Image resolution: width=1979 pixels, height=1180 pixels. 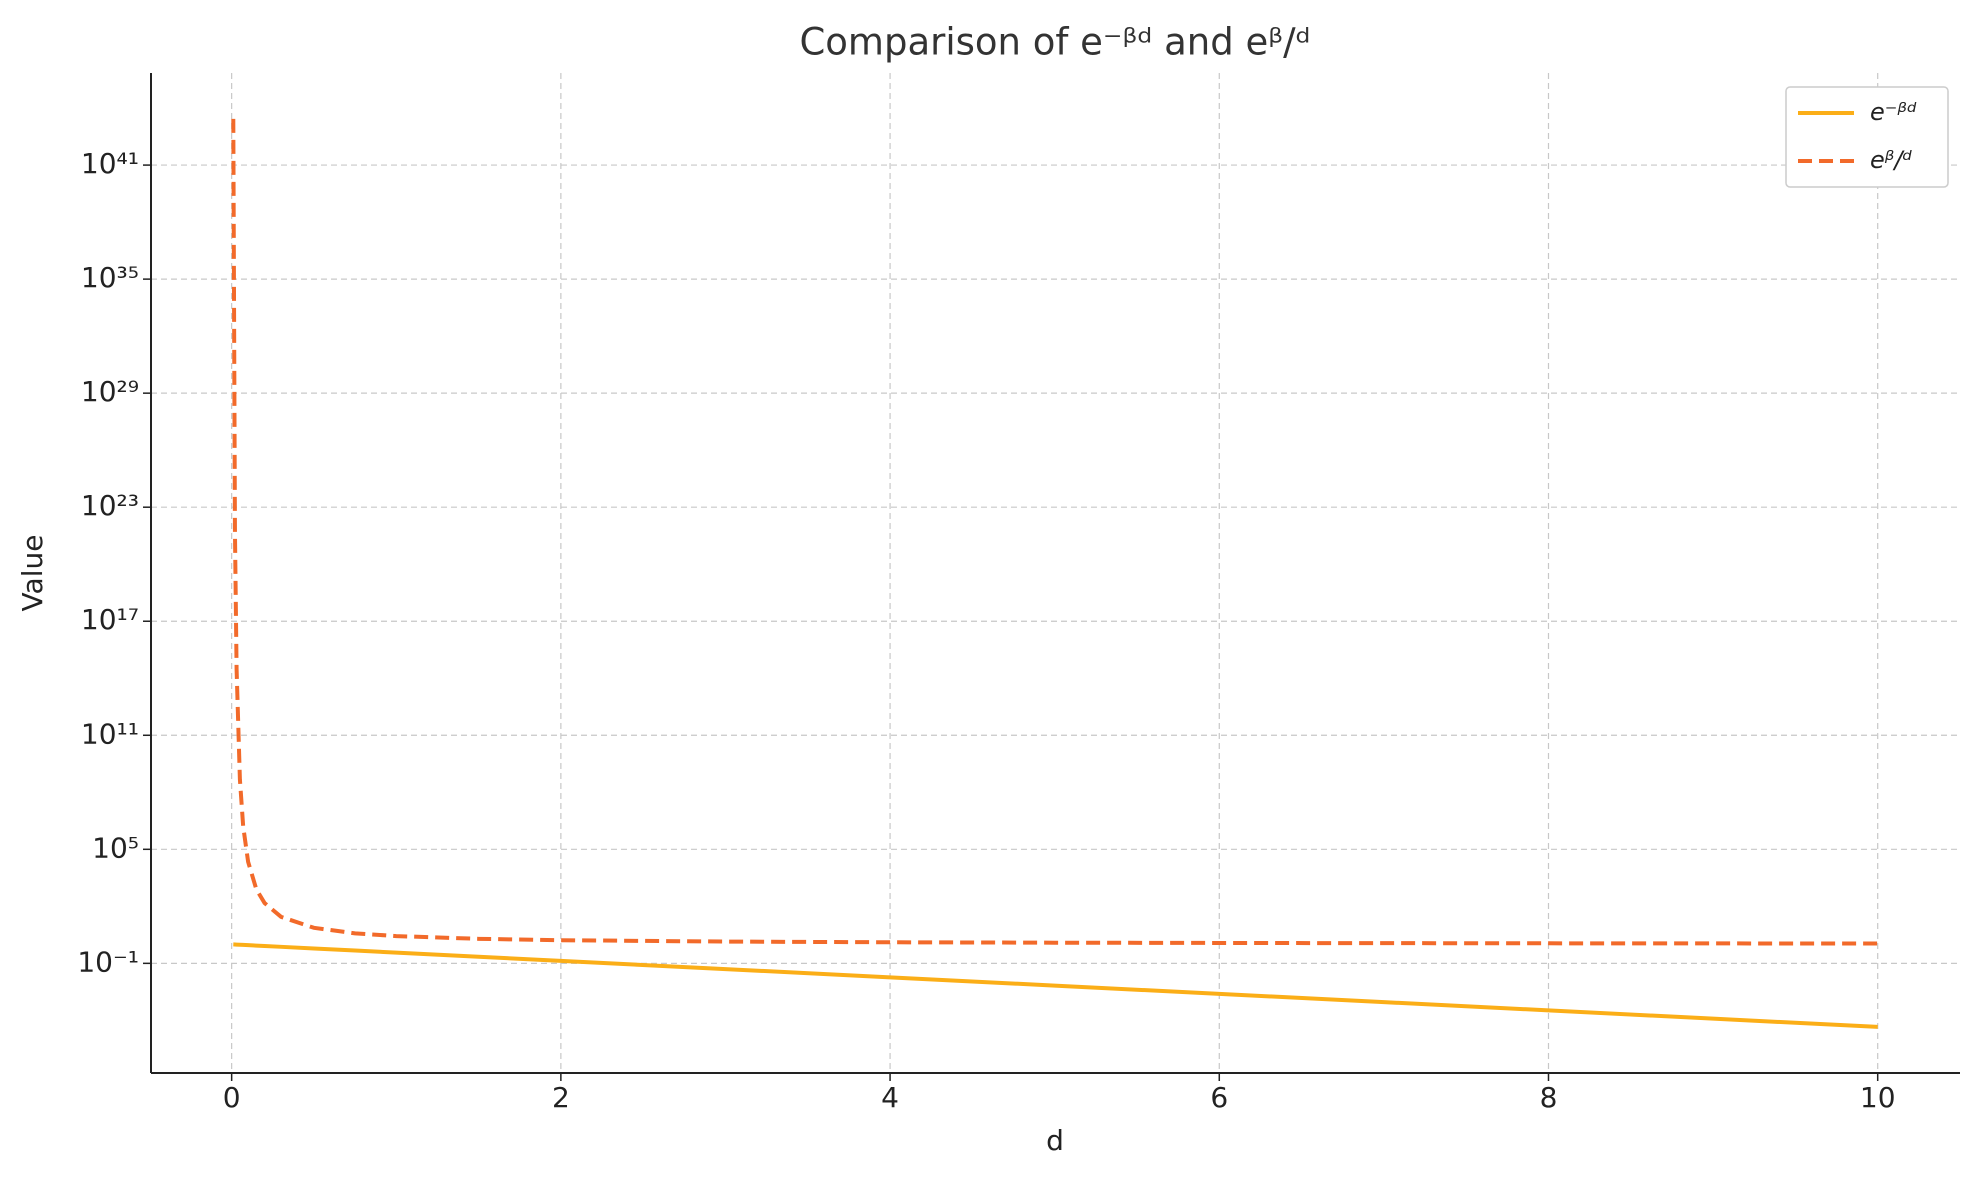 What do you see at coordinates (1549, 1097) in the screenshot?
I see `x-tick-label: 8` at bounding box center [1549, 1097].